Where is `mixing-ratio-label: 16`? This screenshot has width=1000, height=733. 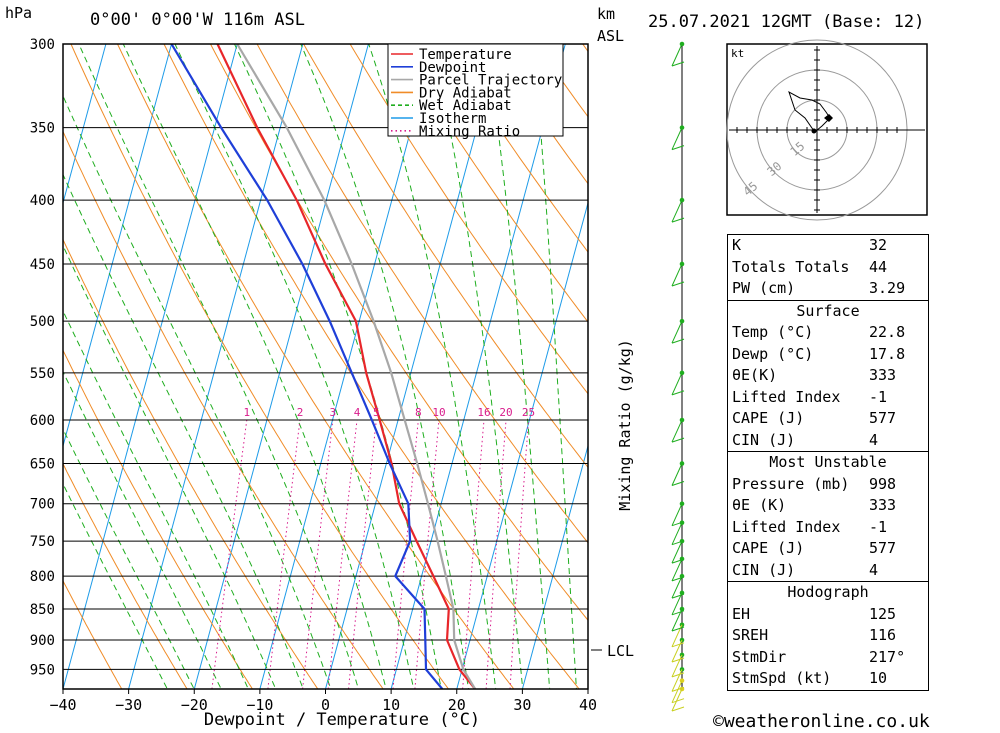 mixing-ratio-label: 16 is located at coordinates (483, 412).